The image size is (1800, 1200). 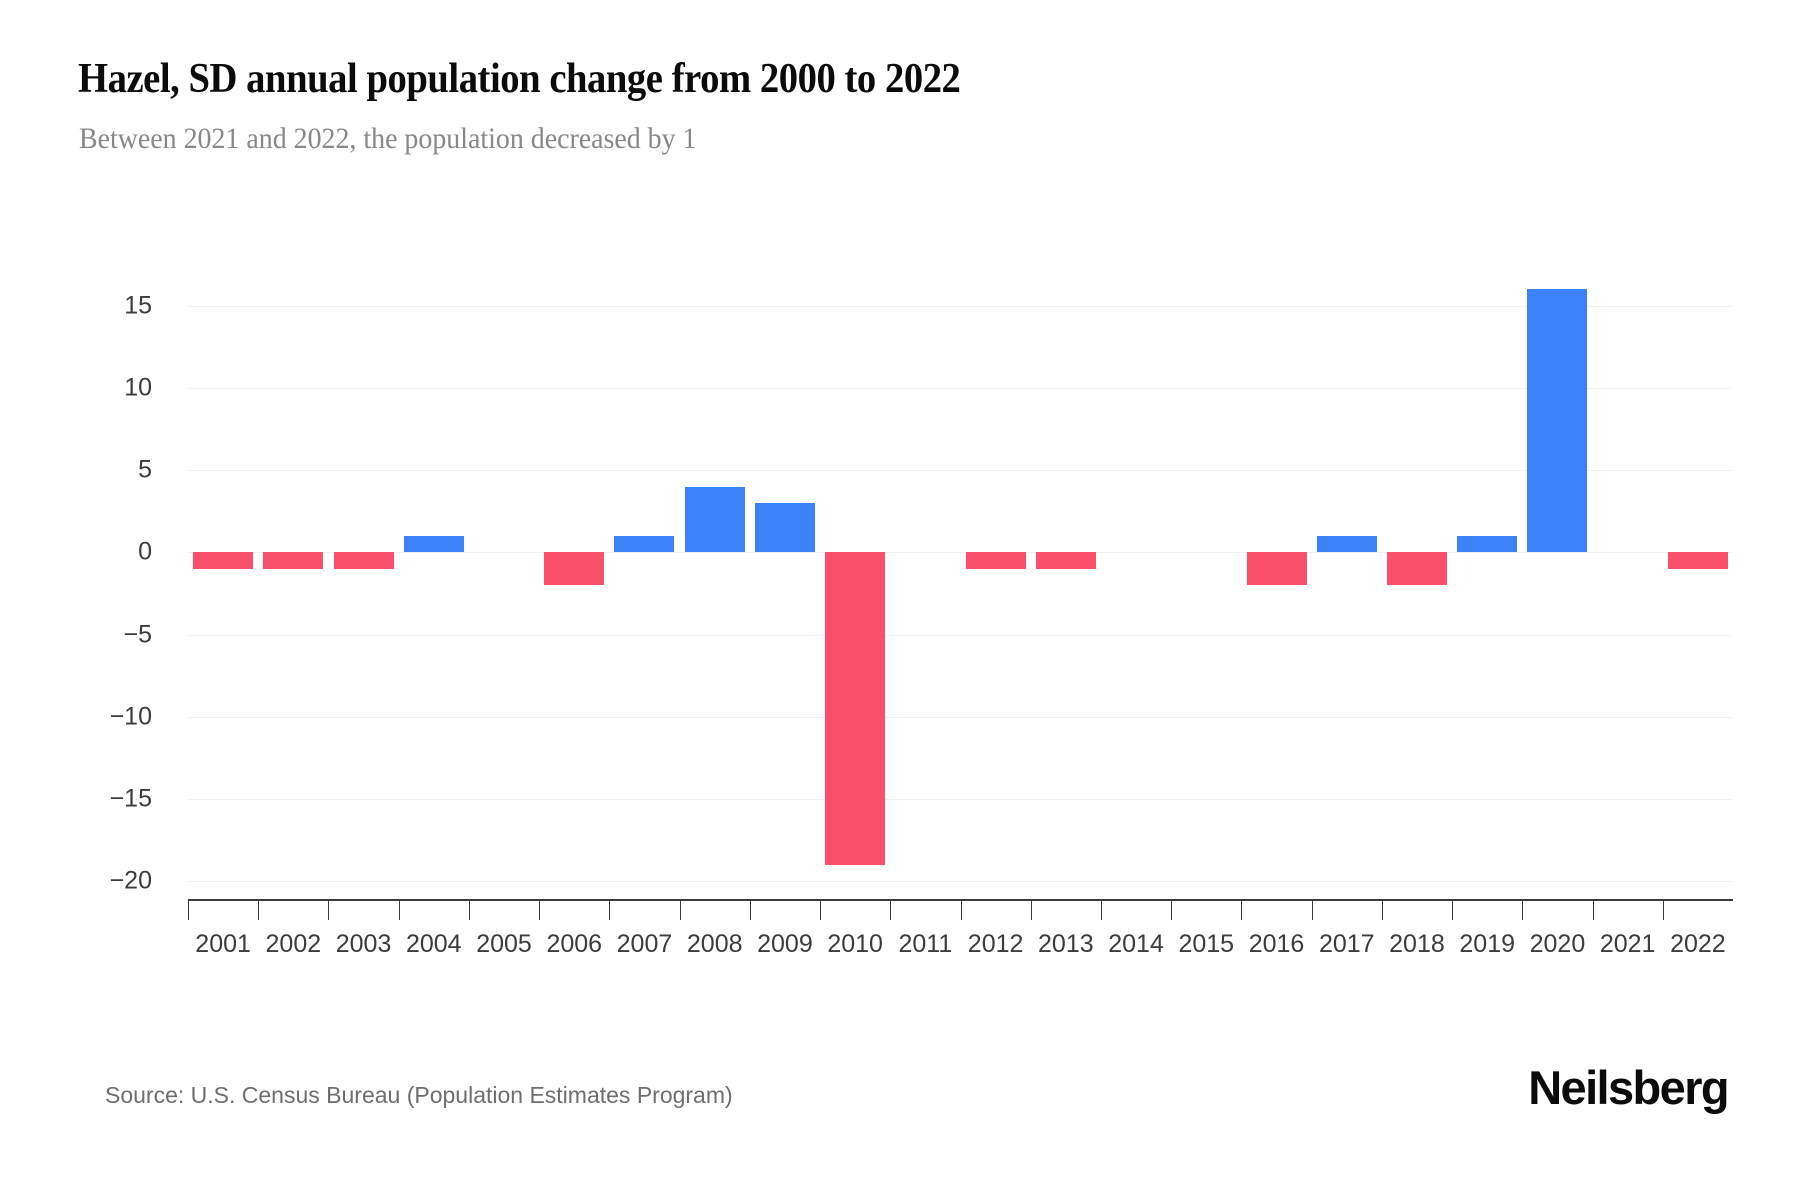 I want to click on y-axis-tick-label: −10, so click(x=130, y=716).